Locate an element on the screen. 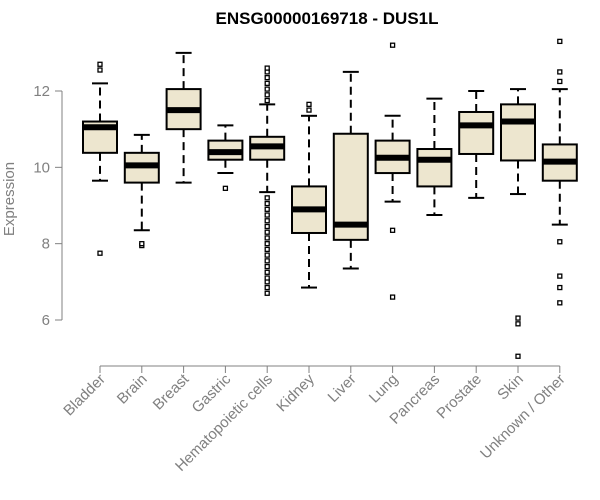 The width and height of the screenshot is (600, 500). y-tick-label: 12 is located at coordinates (41, 91).